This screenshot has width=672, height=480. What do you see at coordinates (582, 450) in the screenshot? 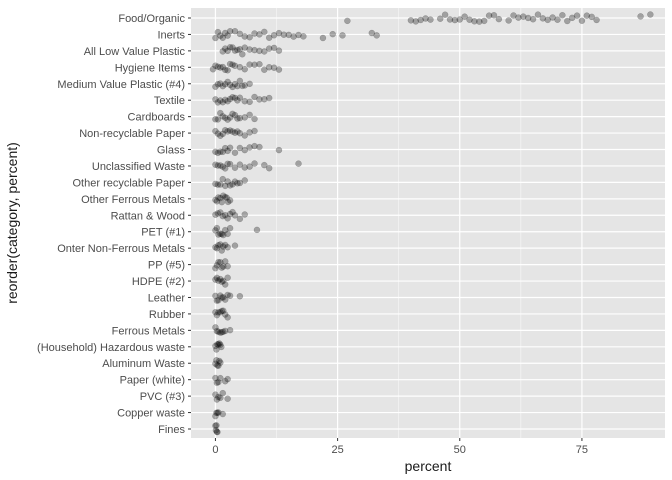
I see `x-tick-label: 75` at bounding box center [582, 450].